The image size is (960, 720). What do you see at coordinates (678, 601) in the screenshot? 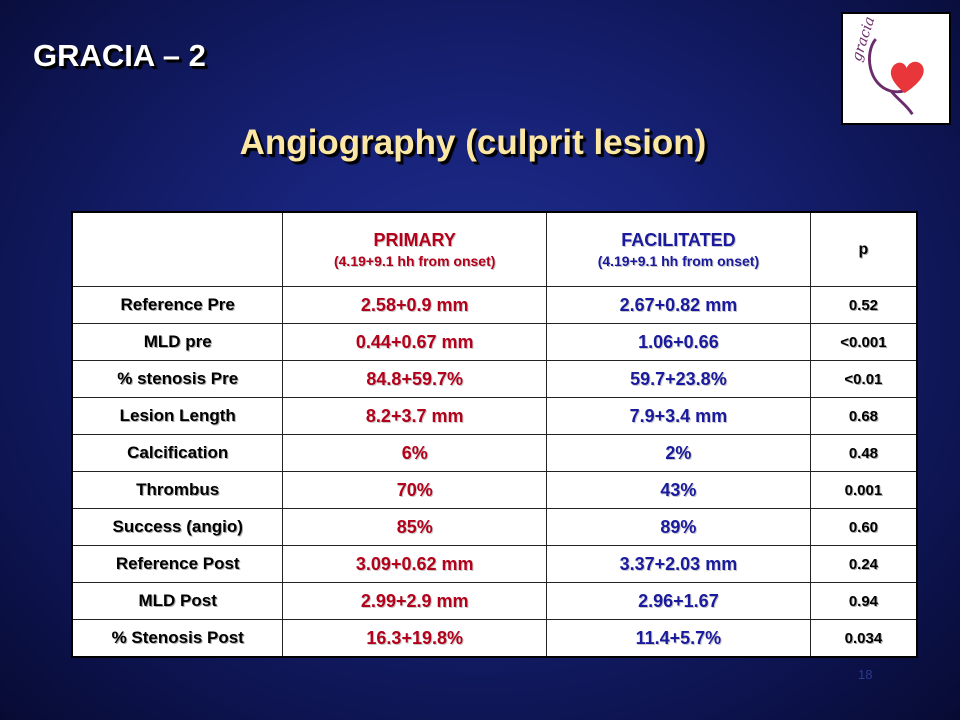
I see `facilitated-value: 2.96+1.67` at bounding box center [678, 601].